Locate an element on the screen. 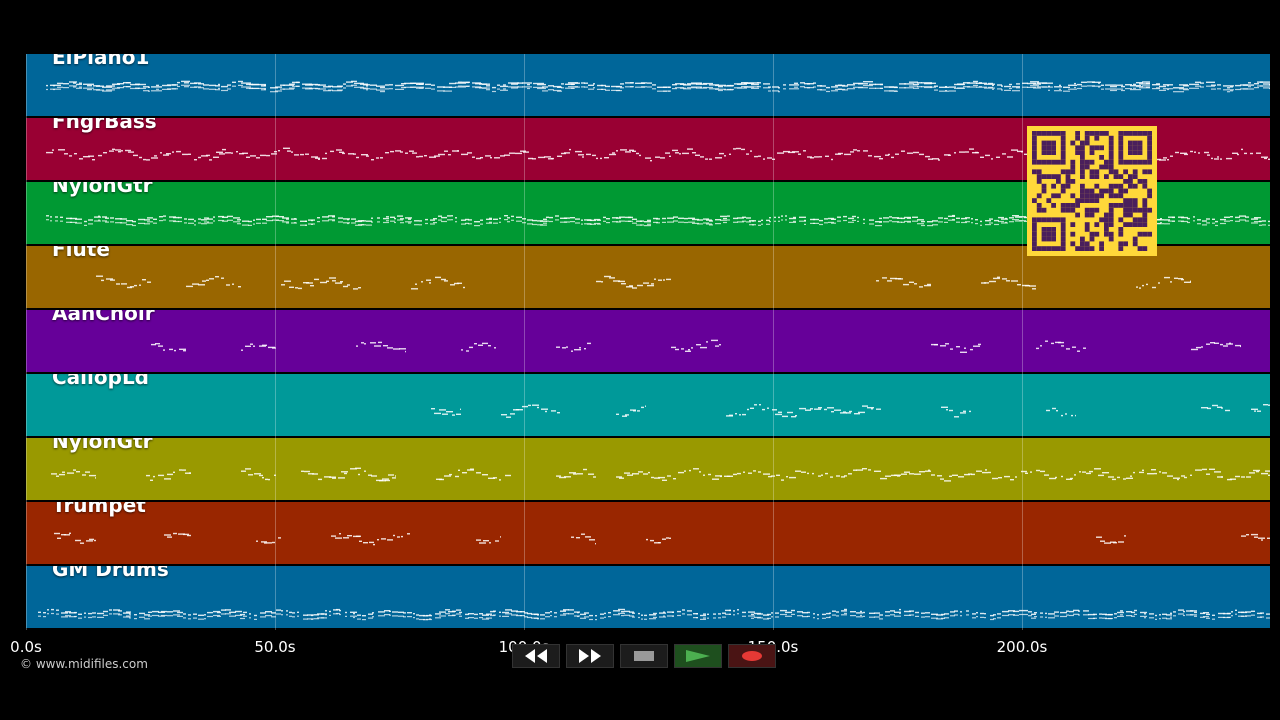 The image size is (1280, 720). rewind-button is located at coordinates (536, 656).